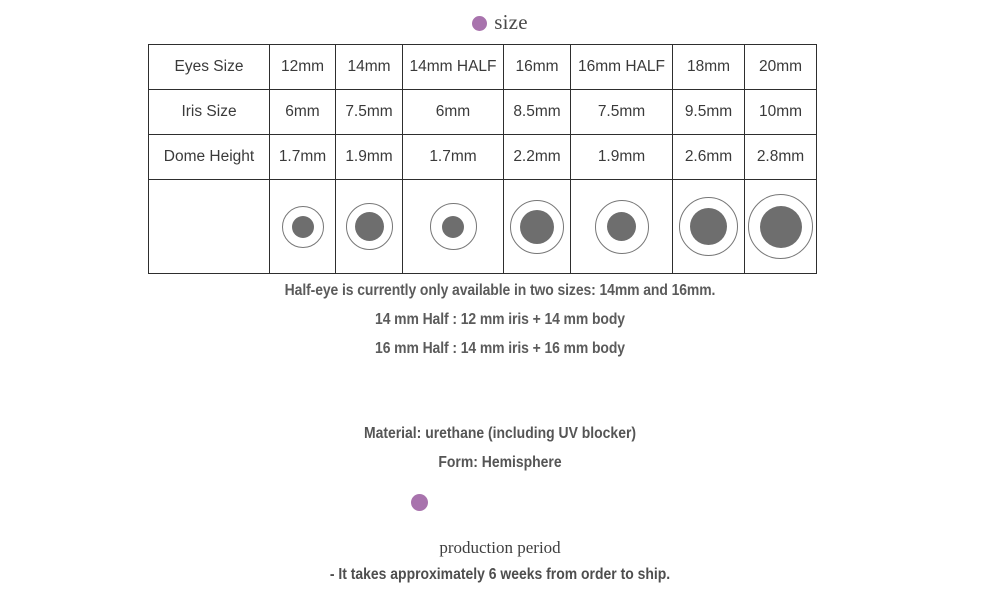 This screenshot has height=612, width=1000. I want to click on cell-dome-height-2: 1.7mm, so click(453, 157).